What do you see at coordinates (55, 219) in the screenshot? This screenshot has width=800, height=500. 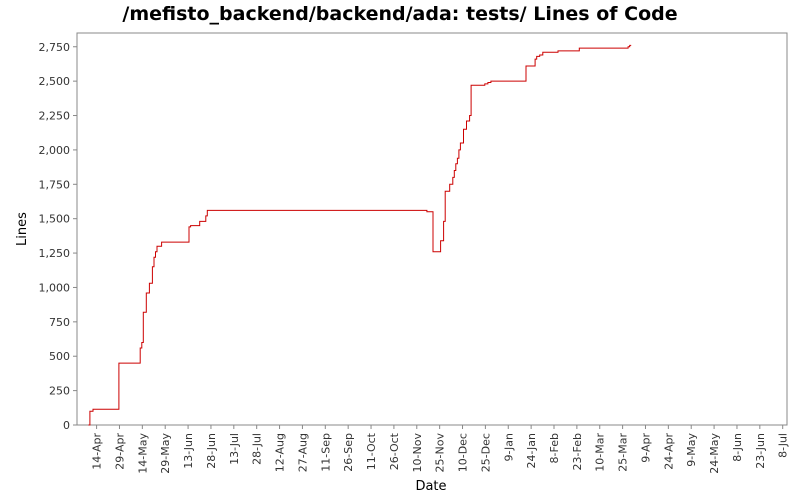 I see `y-tick-label: 1,500` at bounding box center [55, 219].